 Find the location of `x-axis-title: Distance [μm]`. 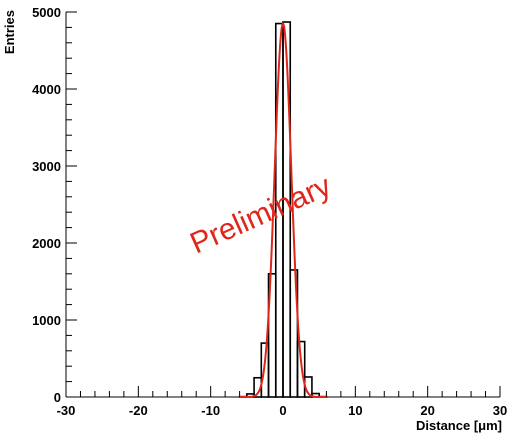

x-axis-title: Distance [μm] is located at coordinates (459, 425).